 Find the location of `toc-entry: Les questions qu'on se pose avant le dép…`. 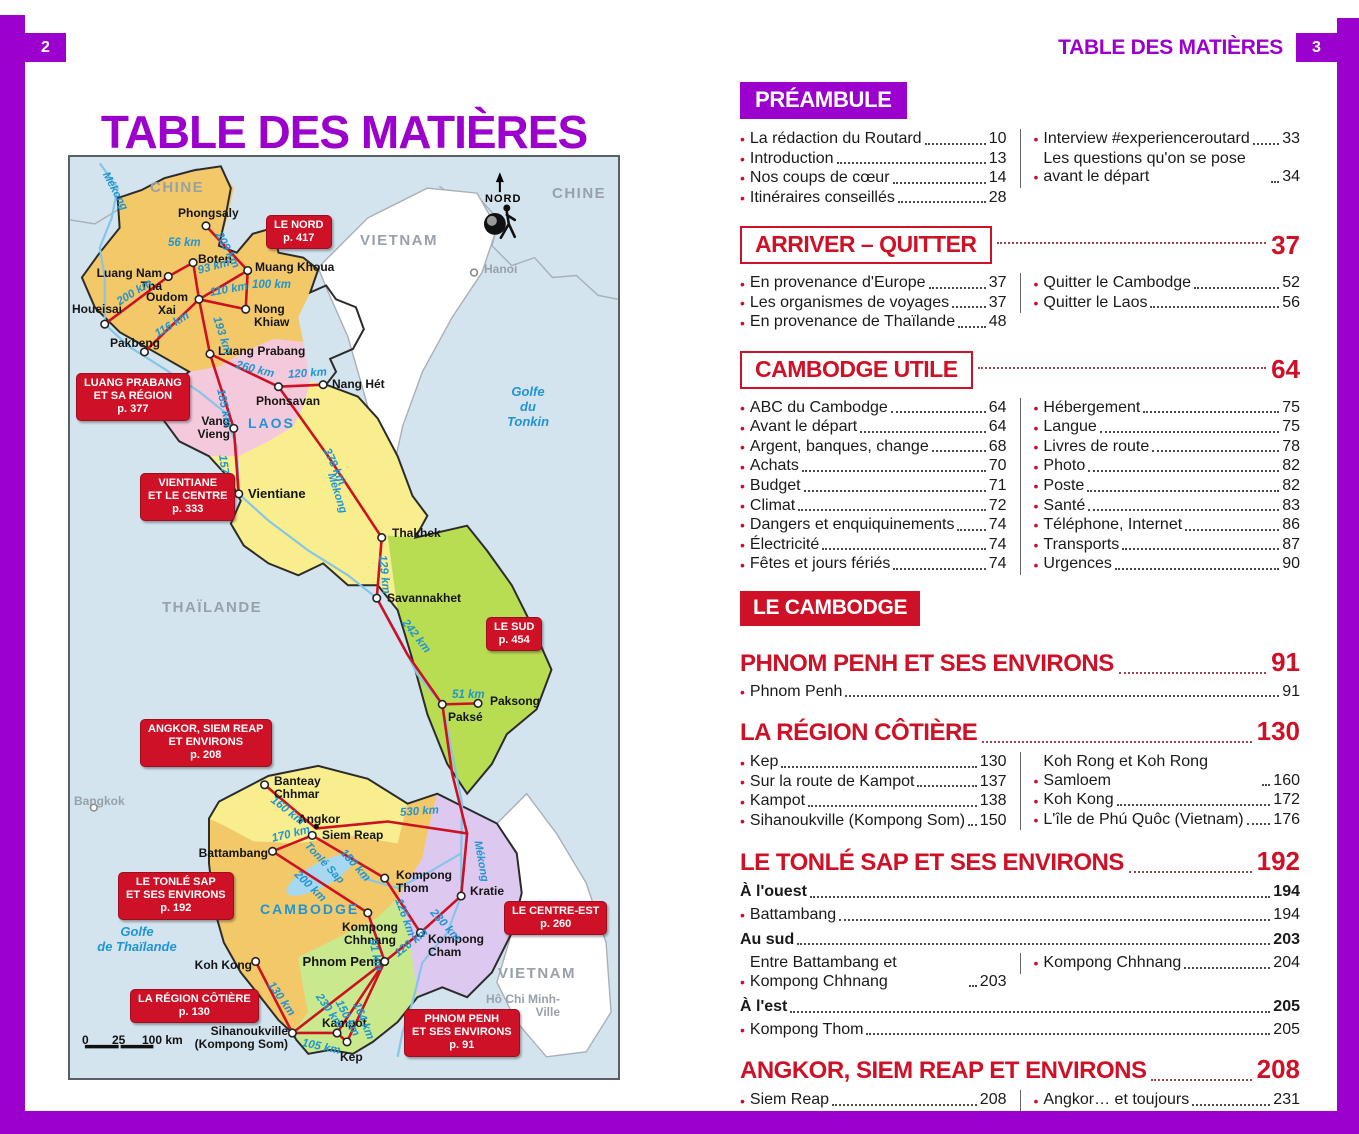

toc-entry: Les questions qu'on se pose avant le dép… is located at coordinates (1167, 168).